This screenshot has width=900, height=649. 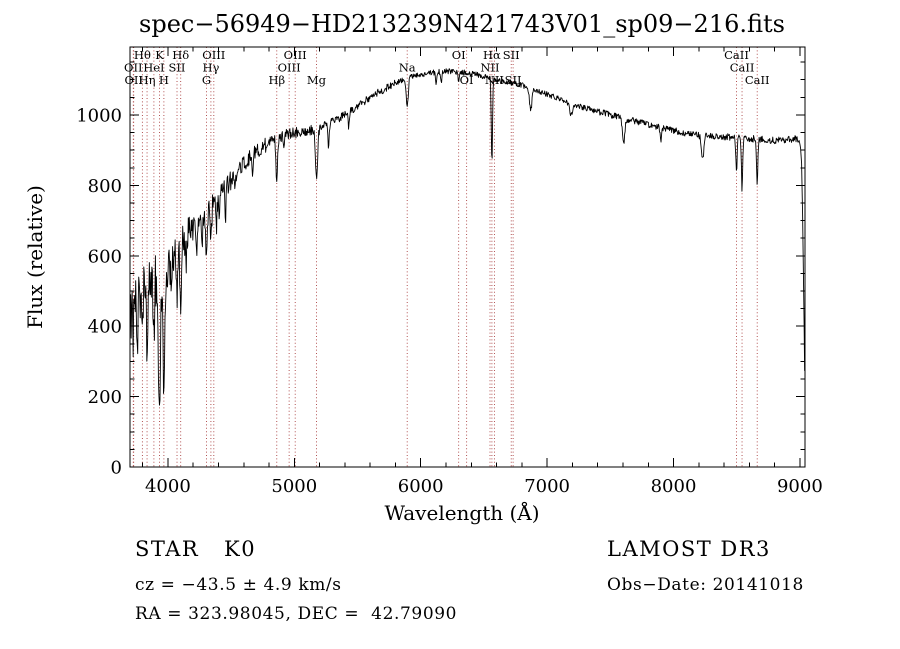 What do you see at coordinates (177, 68) in the screenshot?
I see `line-label-SII-4072: SII` at bounding box center [177, 68].